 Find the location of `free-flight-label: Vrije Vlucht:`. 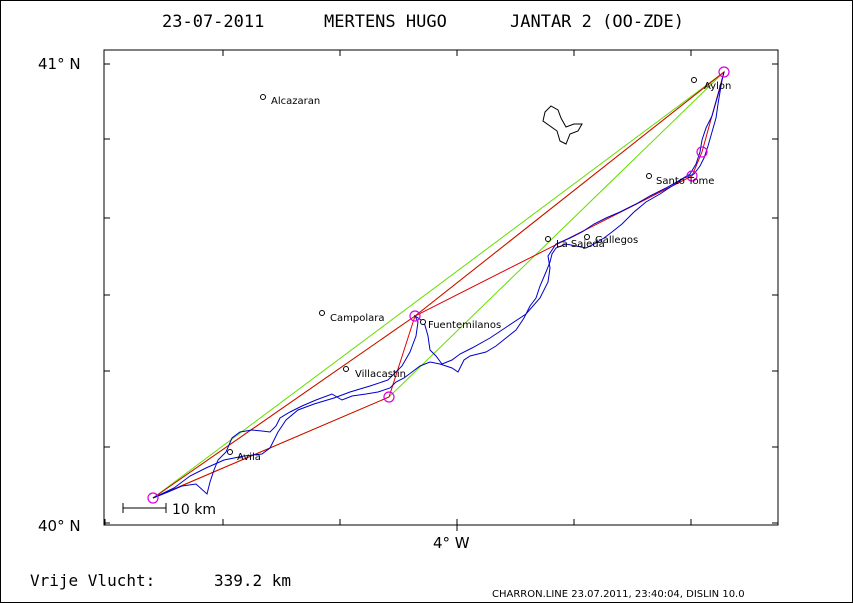

free-flight-label: Vrije Vlucht: is located at coordinates (92, 580).